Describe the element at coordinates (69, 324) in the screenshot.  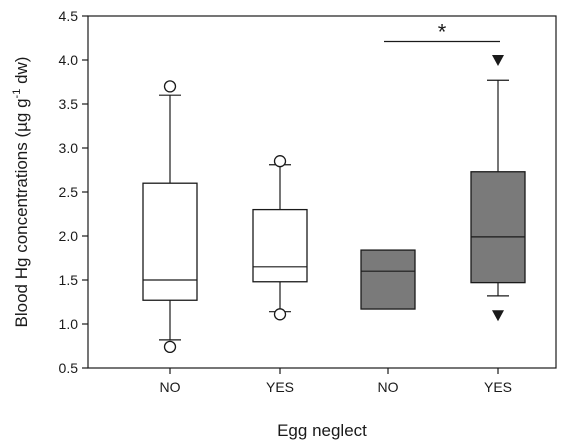
I see `y-tick-label: 1.0` at that location.